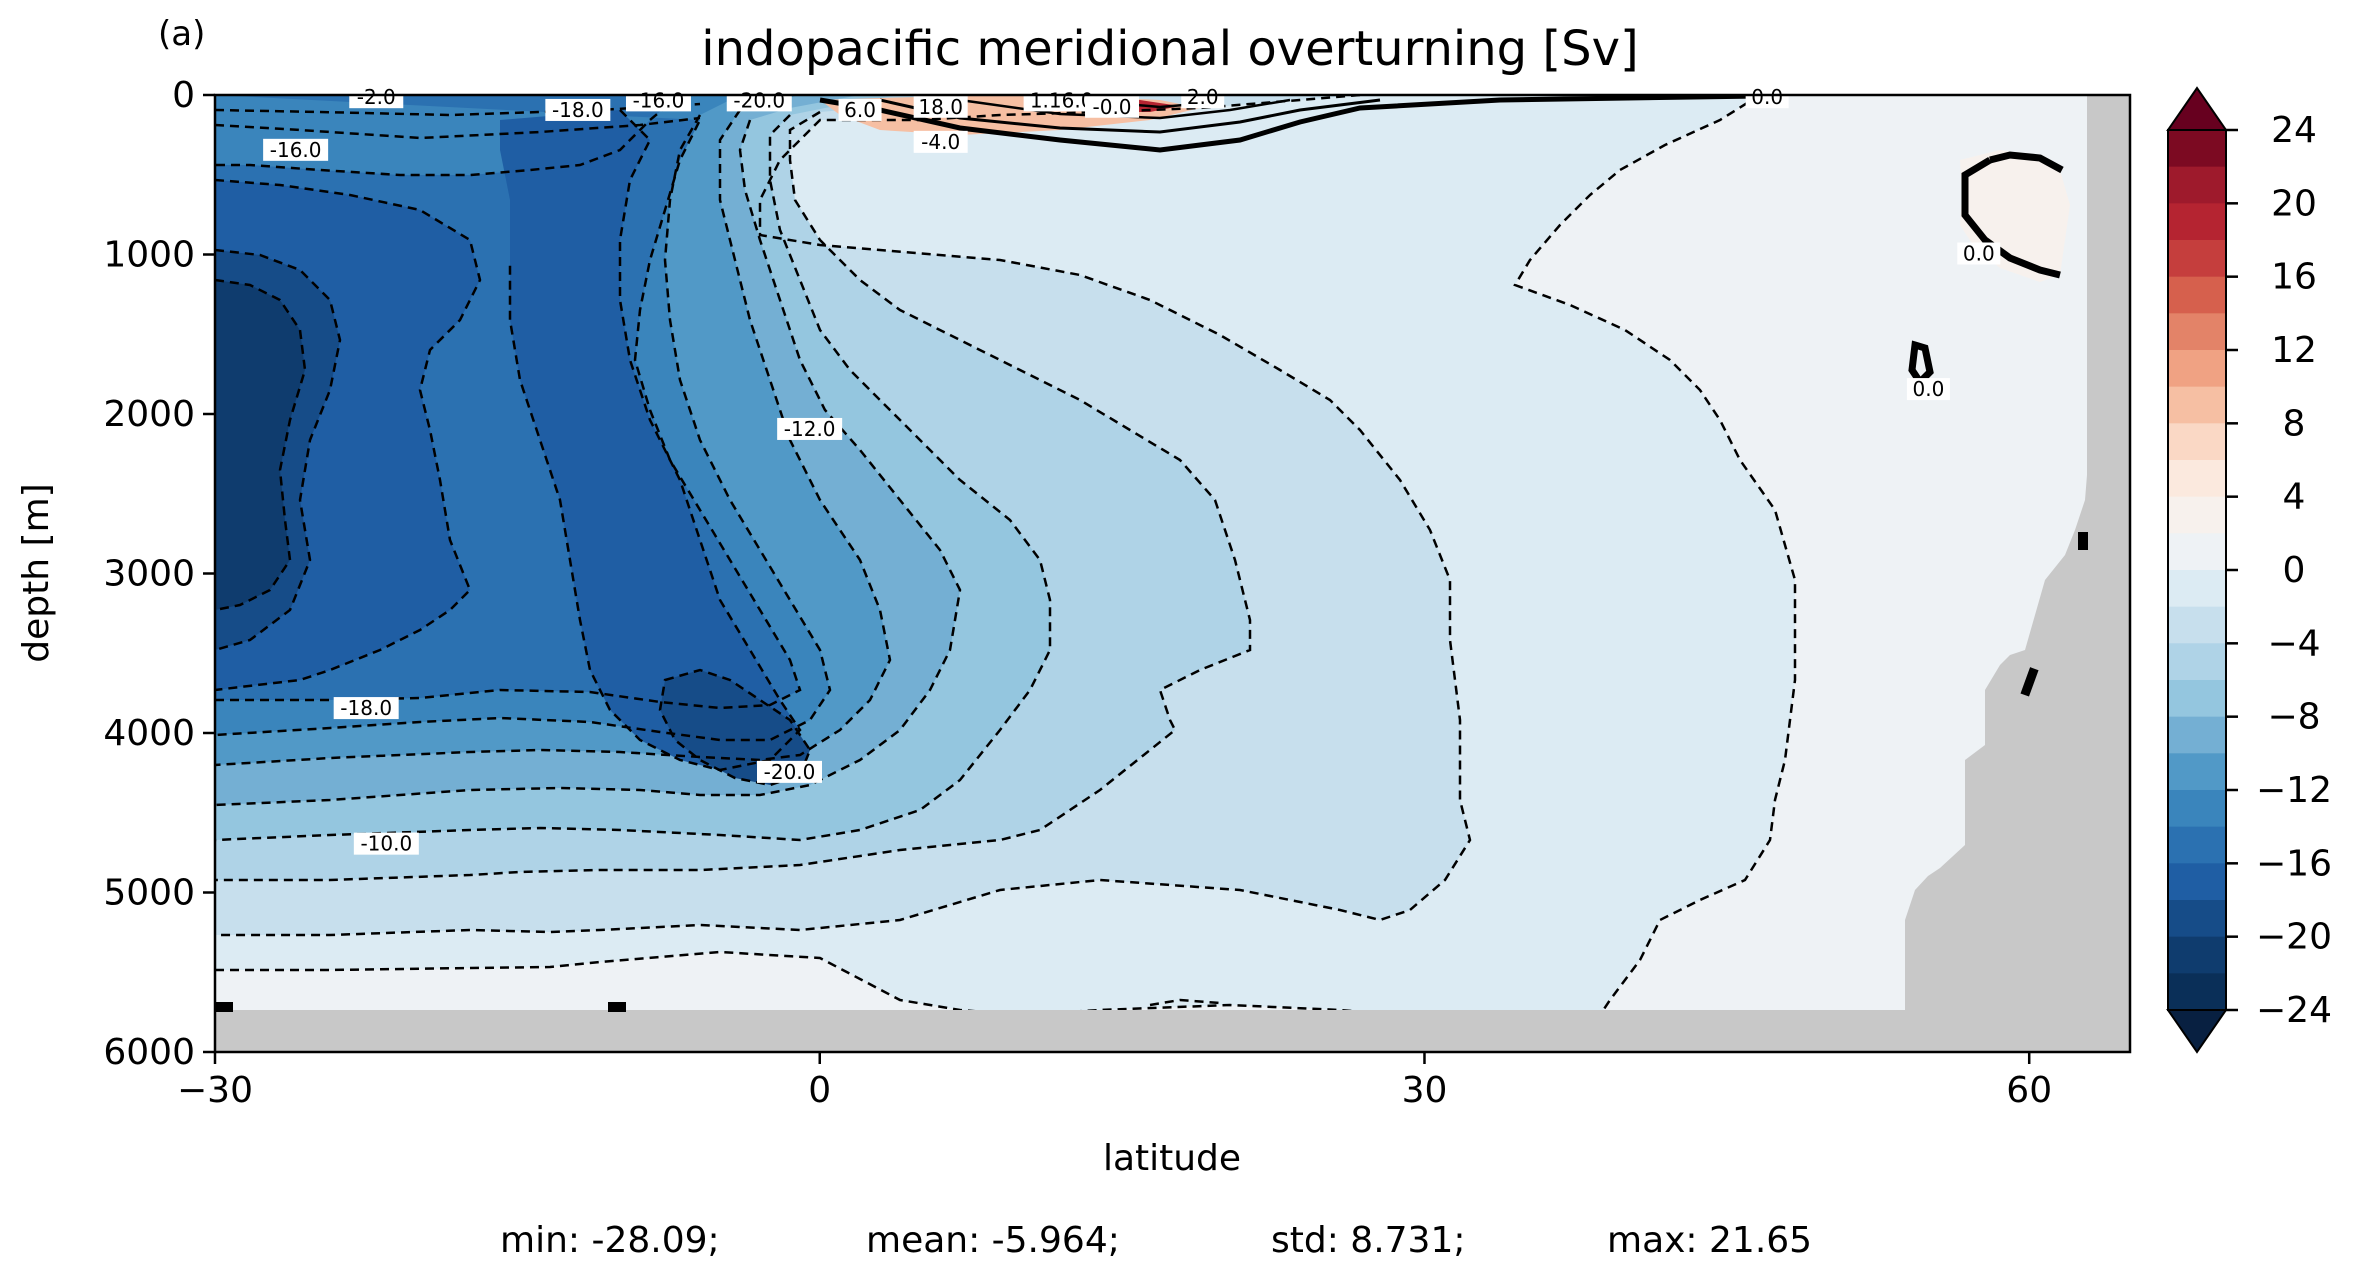 This screenshot has height=1263, width=2362. Describe the element at coordinates (36, 572) in the screenshot. I see `y-axis-label: depth [m]` at that location.